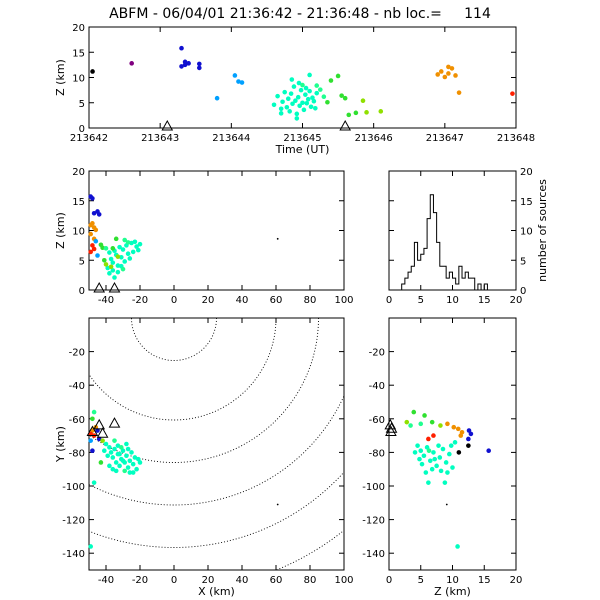  Describe the element at coordinates (484, 580) in the screenshot. I see `x-tick-label: 15` at that location.